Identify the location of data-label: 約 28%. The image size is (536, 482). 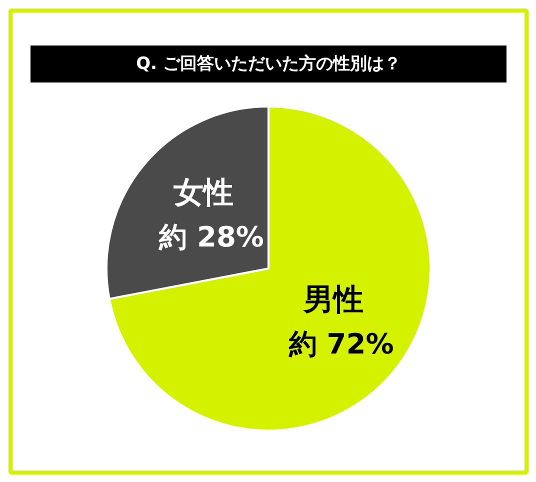
(211, 237).